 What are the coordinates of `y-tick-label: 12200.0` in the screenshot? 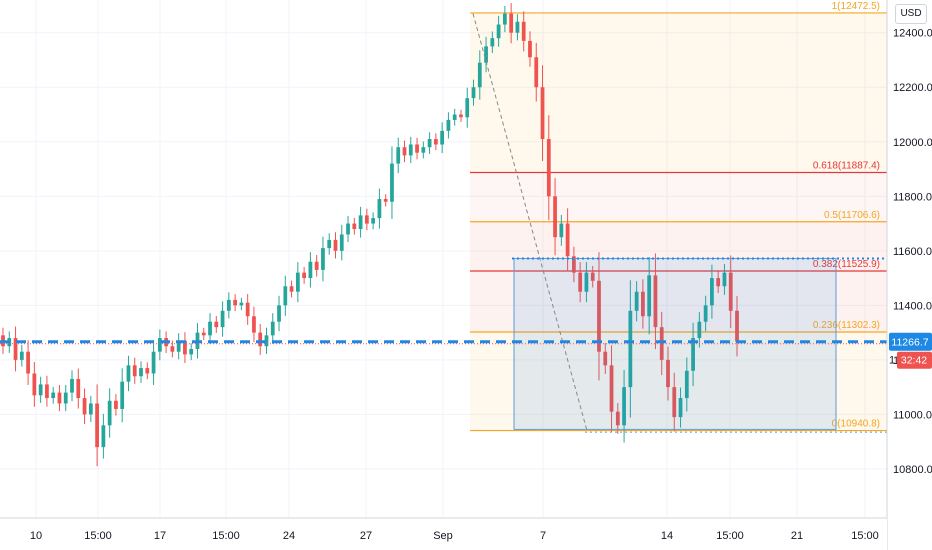 It's located at (912, 88).